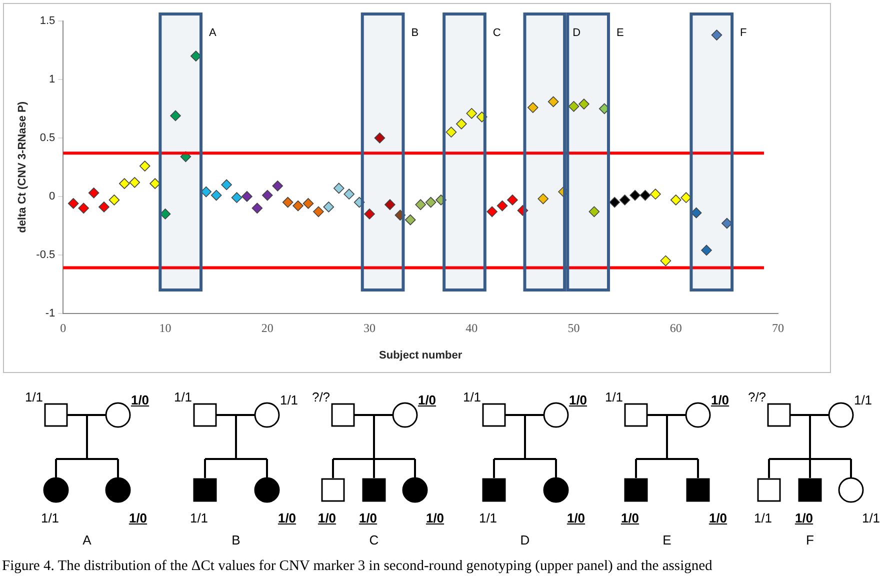  What do you see at coordinates (415, 33) in the screenshot?
I see `band-label: B` at bounding box center [415, 33].